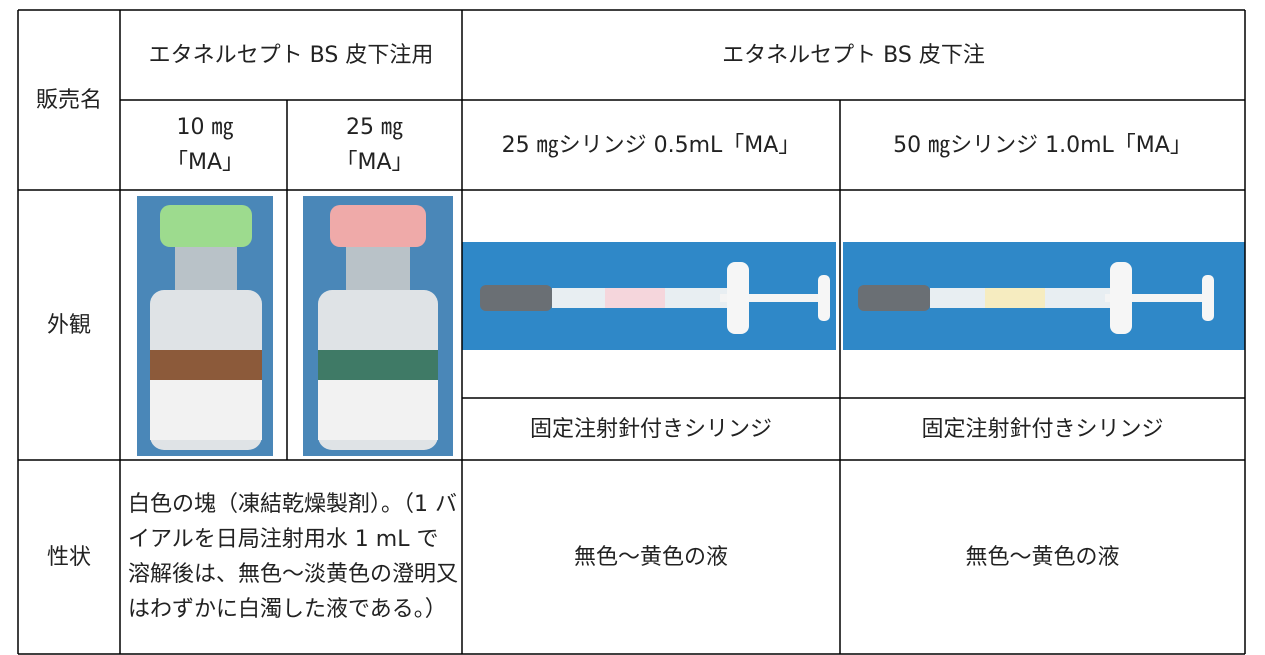  Describe the element at coordinates (68, 100) in the screenshot. I see `row-header: 販売名` at that location.